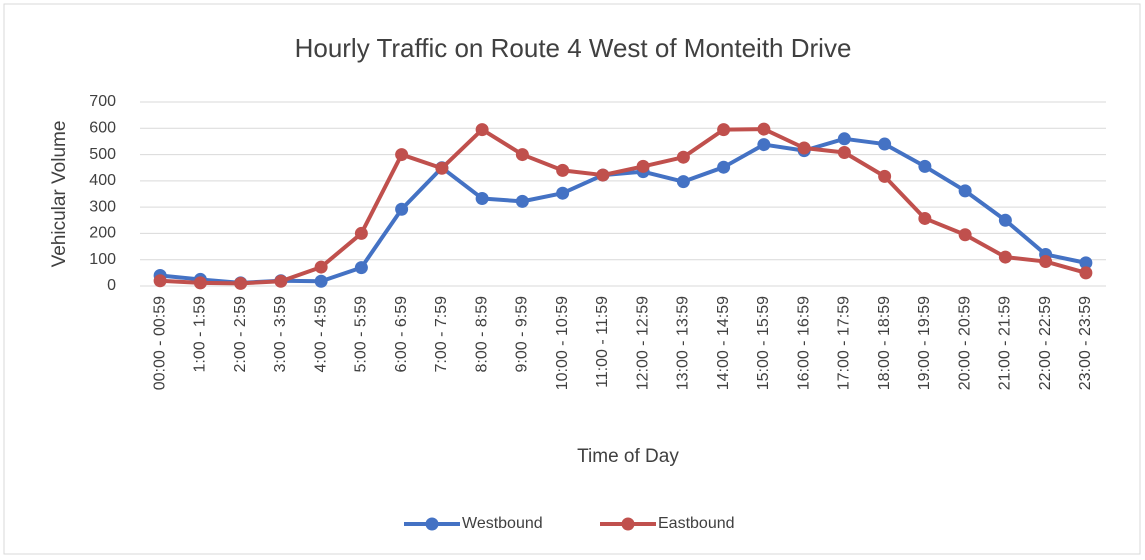 This screenshot has width=1145, height=560. I want to click on x-tick-label: 16:00 - 16:59, so click(803, 343).